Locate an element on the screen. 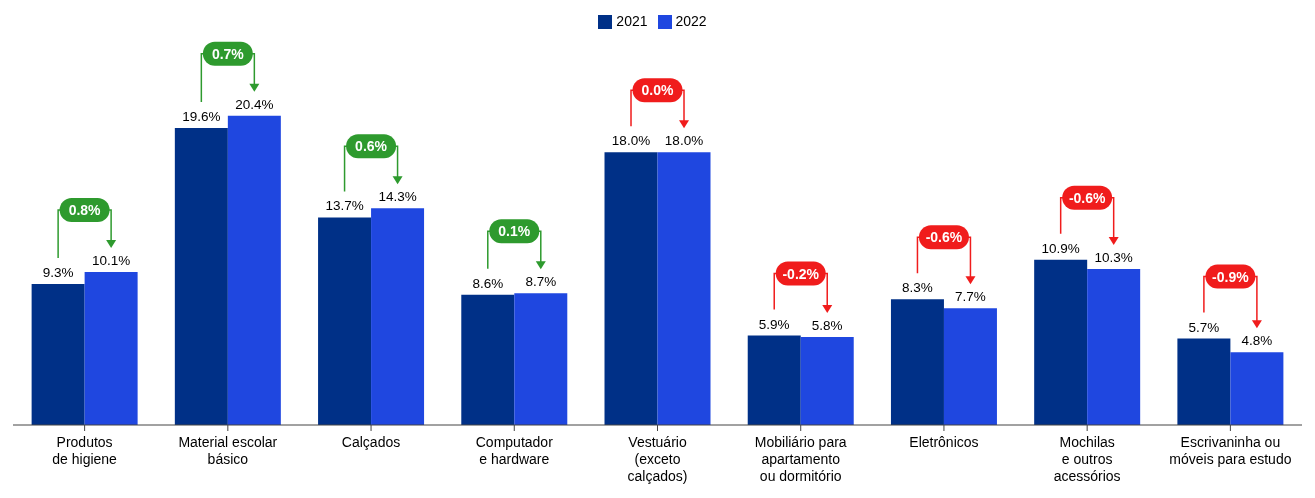 This screenshot has height=498, width=1315. data-label: 5.7% is located at coordinates (1204, 327).